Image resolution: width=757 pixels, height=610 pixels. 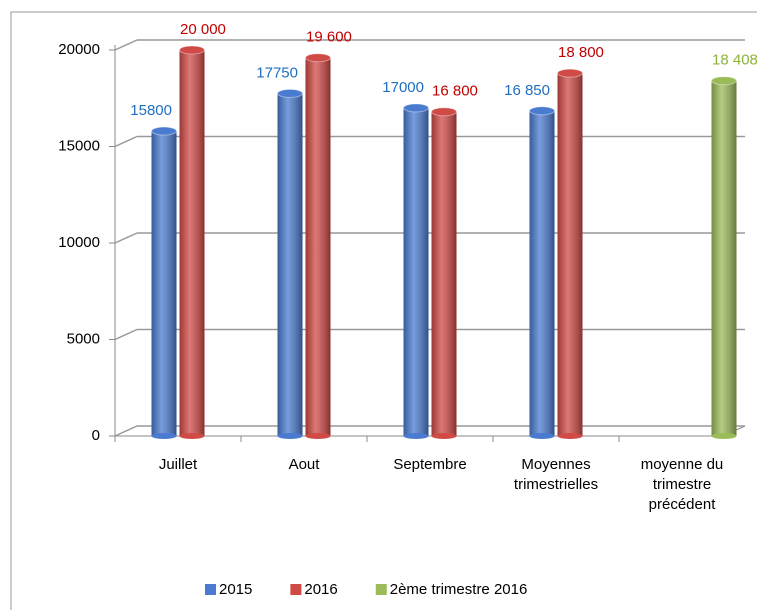 I want to click on legend-label: 2ème trimestre 2016, so click(x=459, y=589).